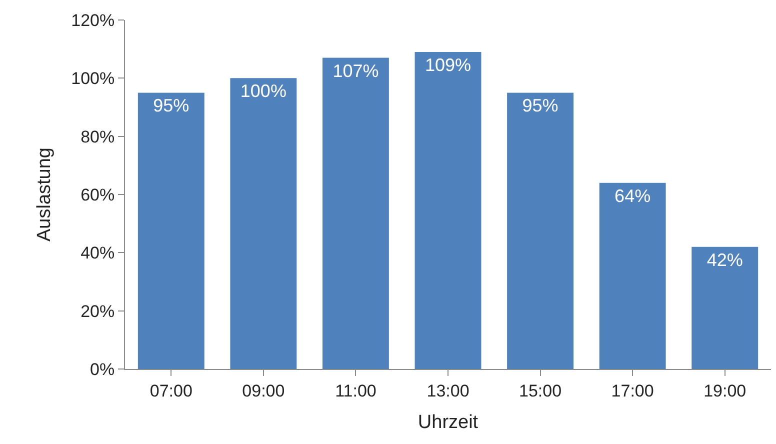 The image size is (776, 444). What do you see at coordinates (102, 369) in the screenshot?
I see `y-tick-label: 0%` at bounding box center [102, 369].